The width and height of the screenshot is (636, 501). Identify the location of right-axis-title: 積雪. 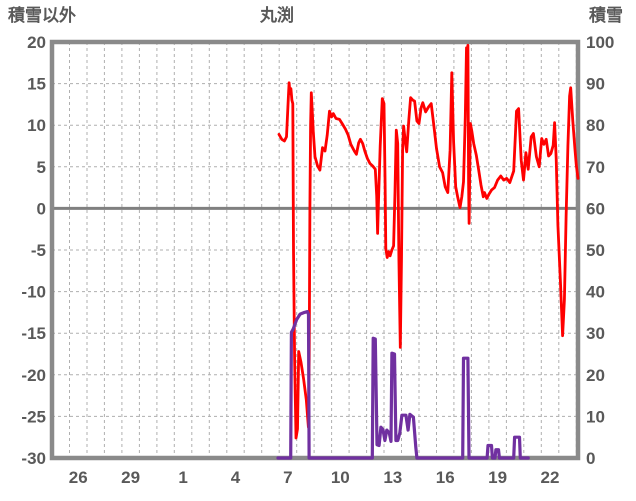
(606, 15).